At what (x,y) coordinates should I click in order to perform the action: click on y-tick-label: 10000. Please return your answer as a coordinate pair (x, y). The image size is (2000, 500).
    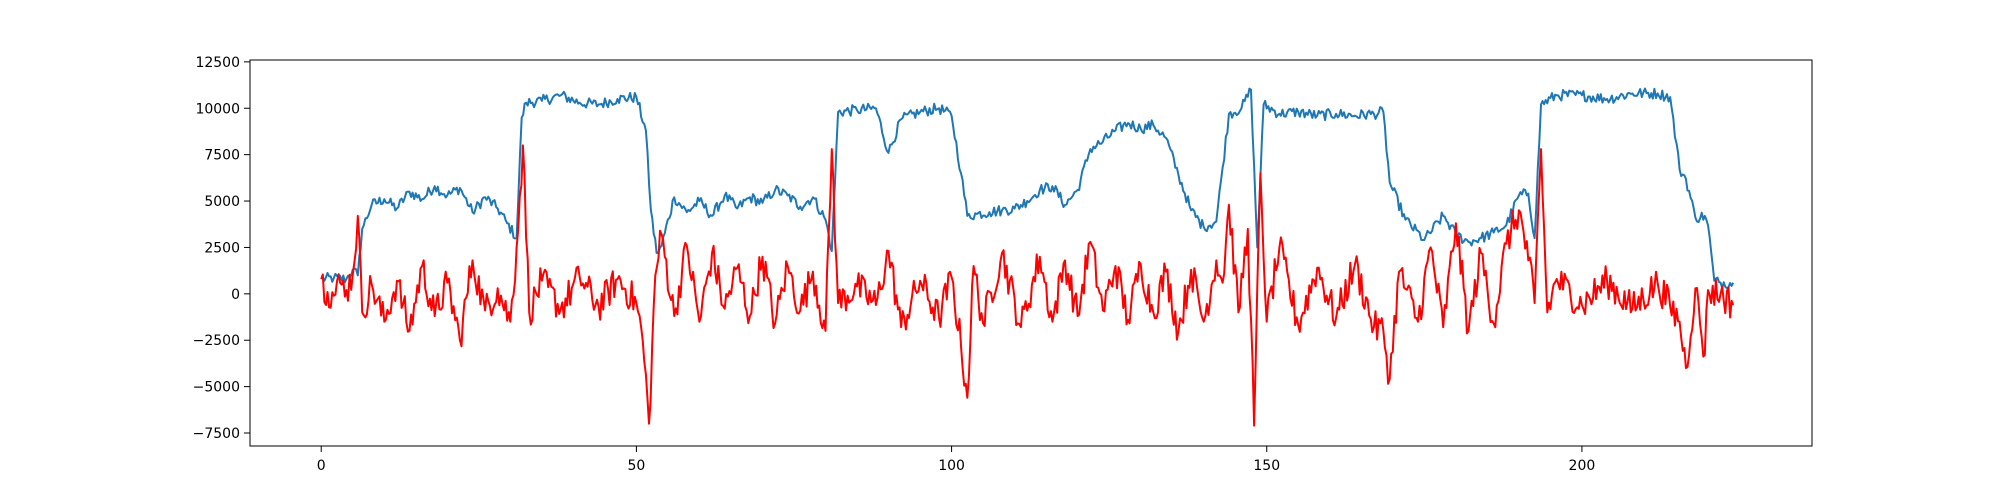
    Looking at the image, I should click on (217, 109).